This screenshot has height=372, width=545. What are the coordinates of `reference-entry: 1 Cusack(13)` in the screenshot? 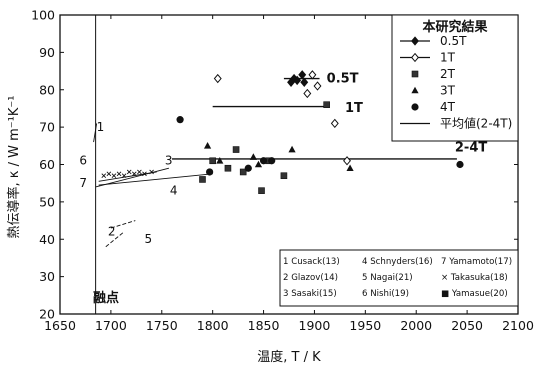 It's located at (311, 262).